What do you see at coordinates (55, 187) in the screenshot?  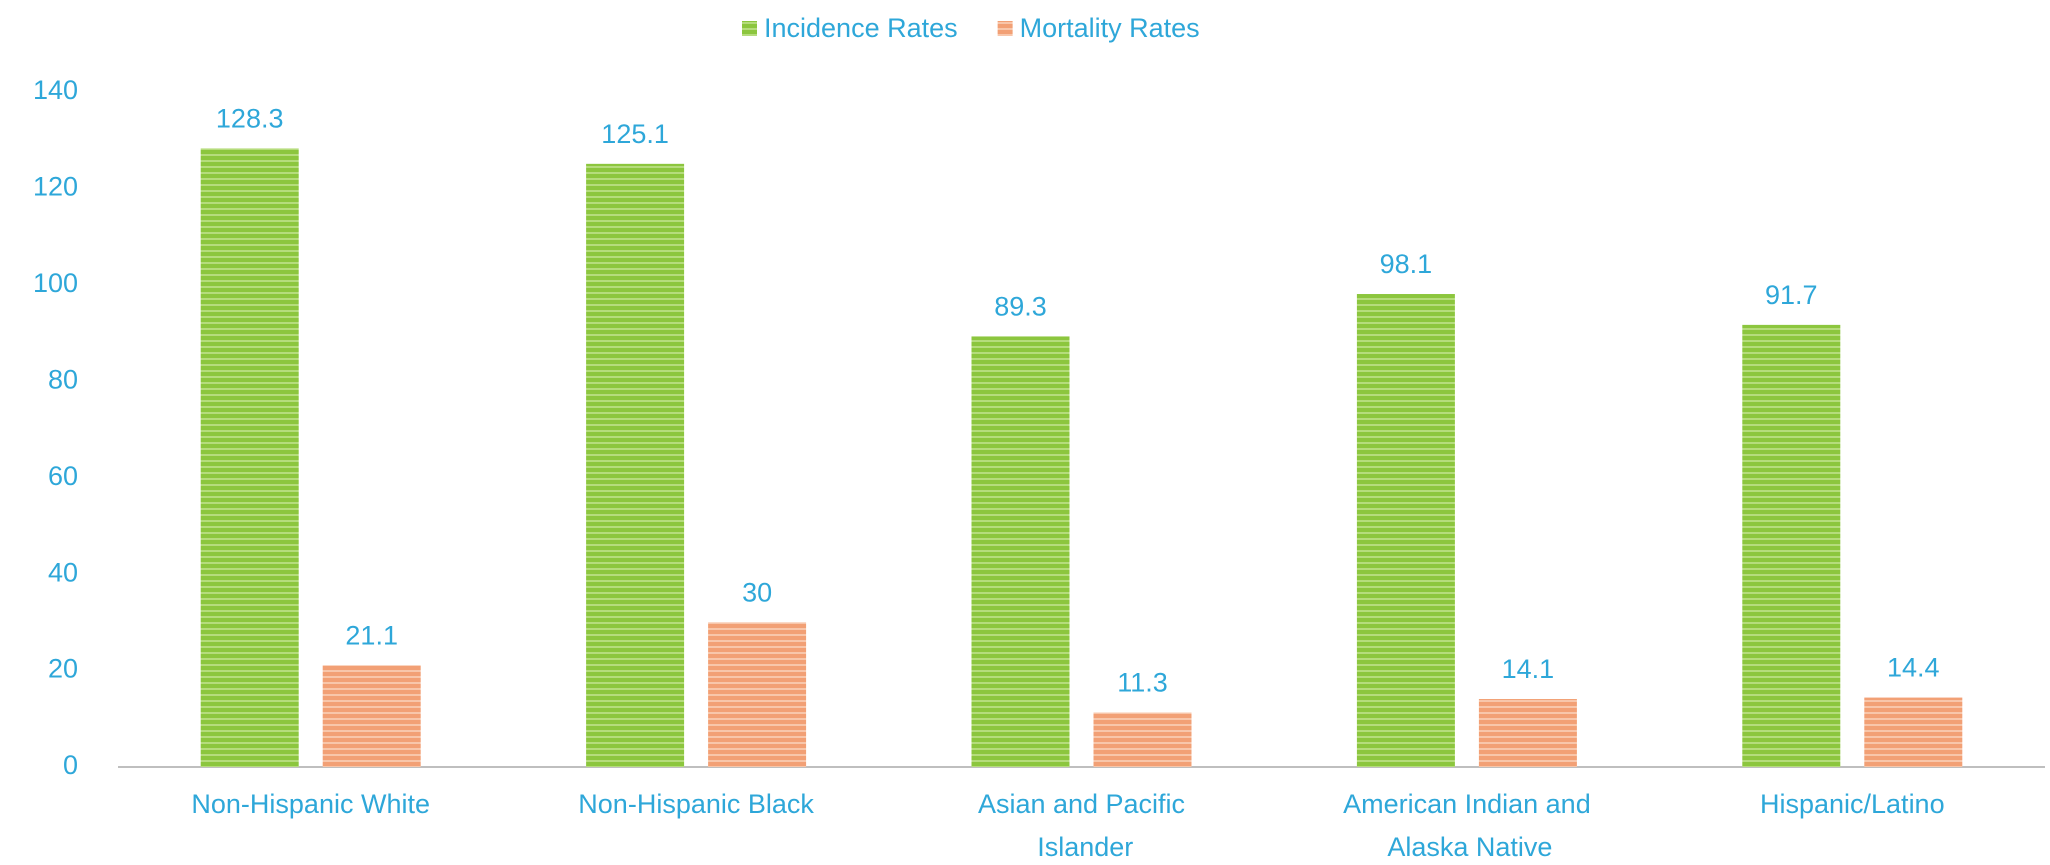 I see `y-tick-label: 120` at bounding box center [55, 187].